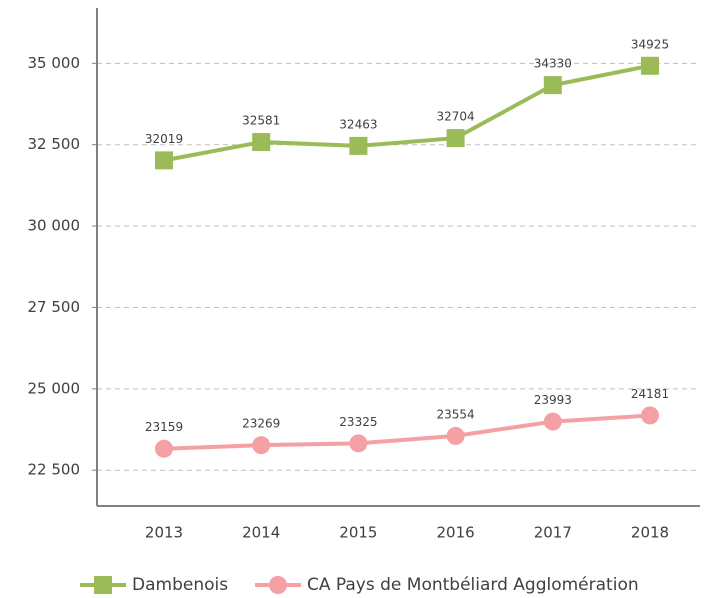 The height and width of the screenshot is (598, 707). I want to click on data-label: 23325, so click(358, 422).